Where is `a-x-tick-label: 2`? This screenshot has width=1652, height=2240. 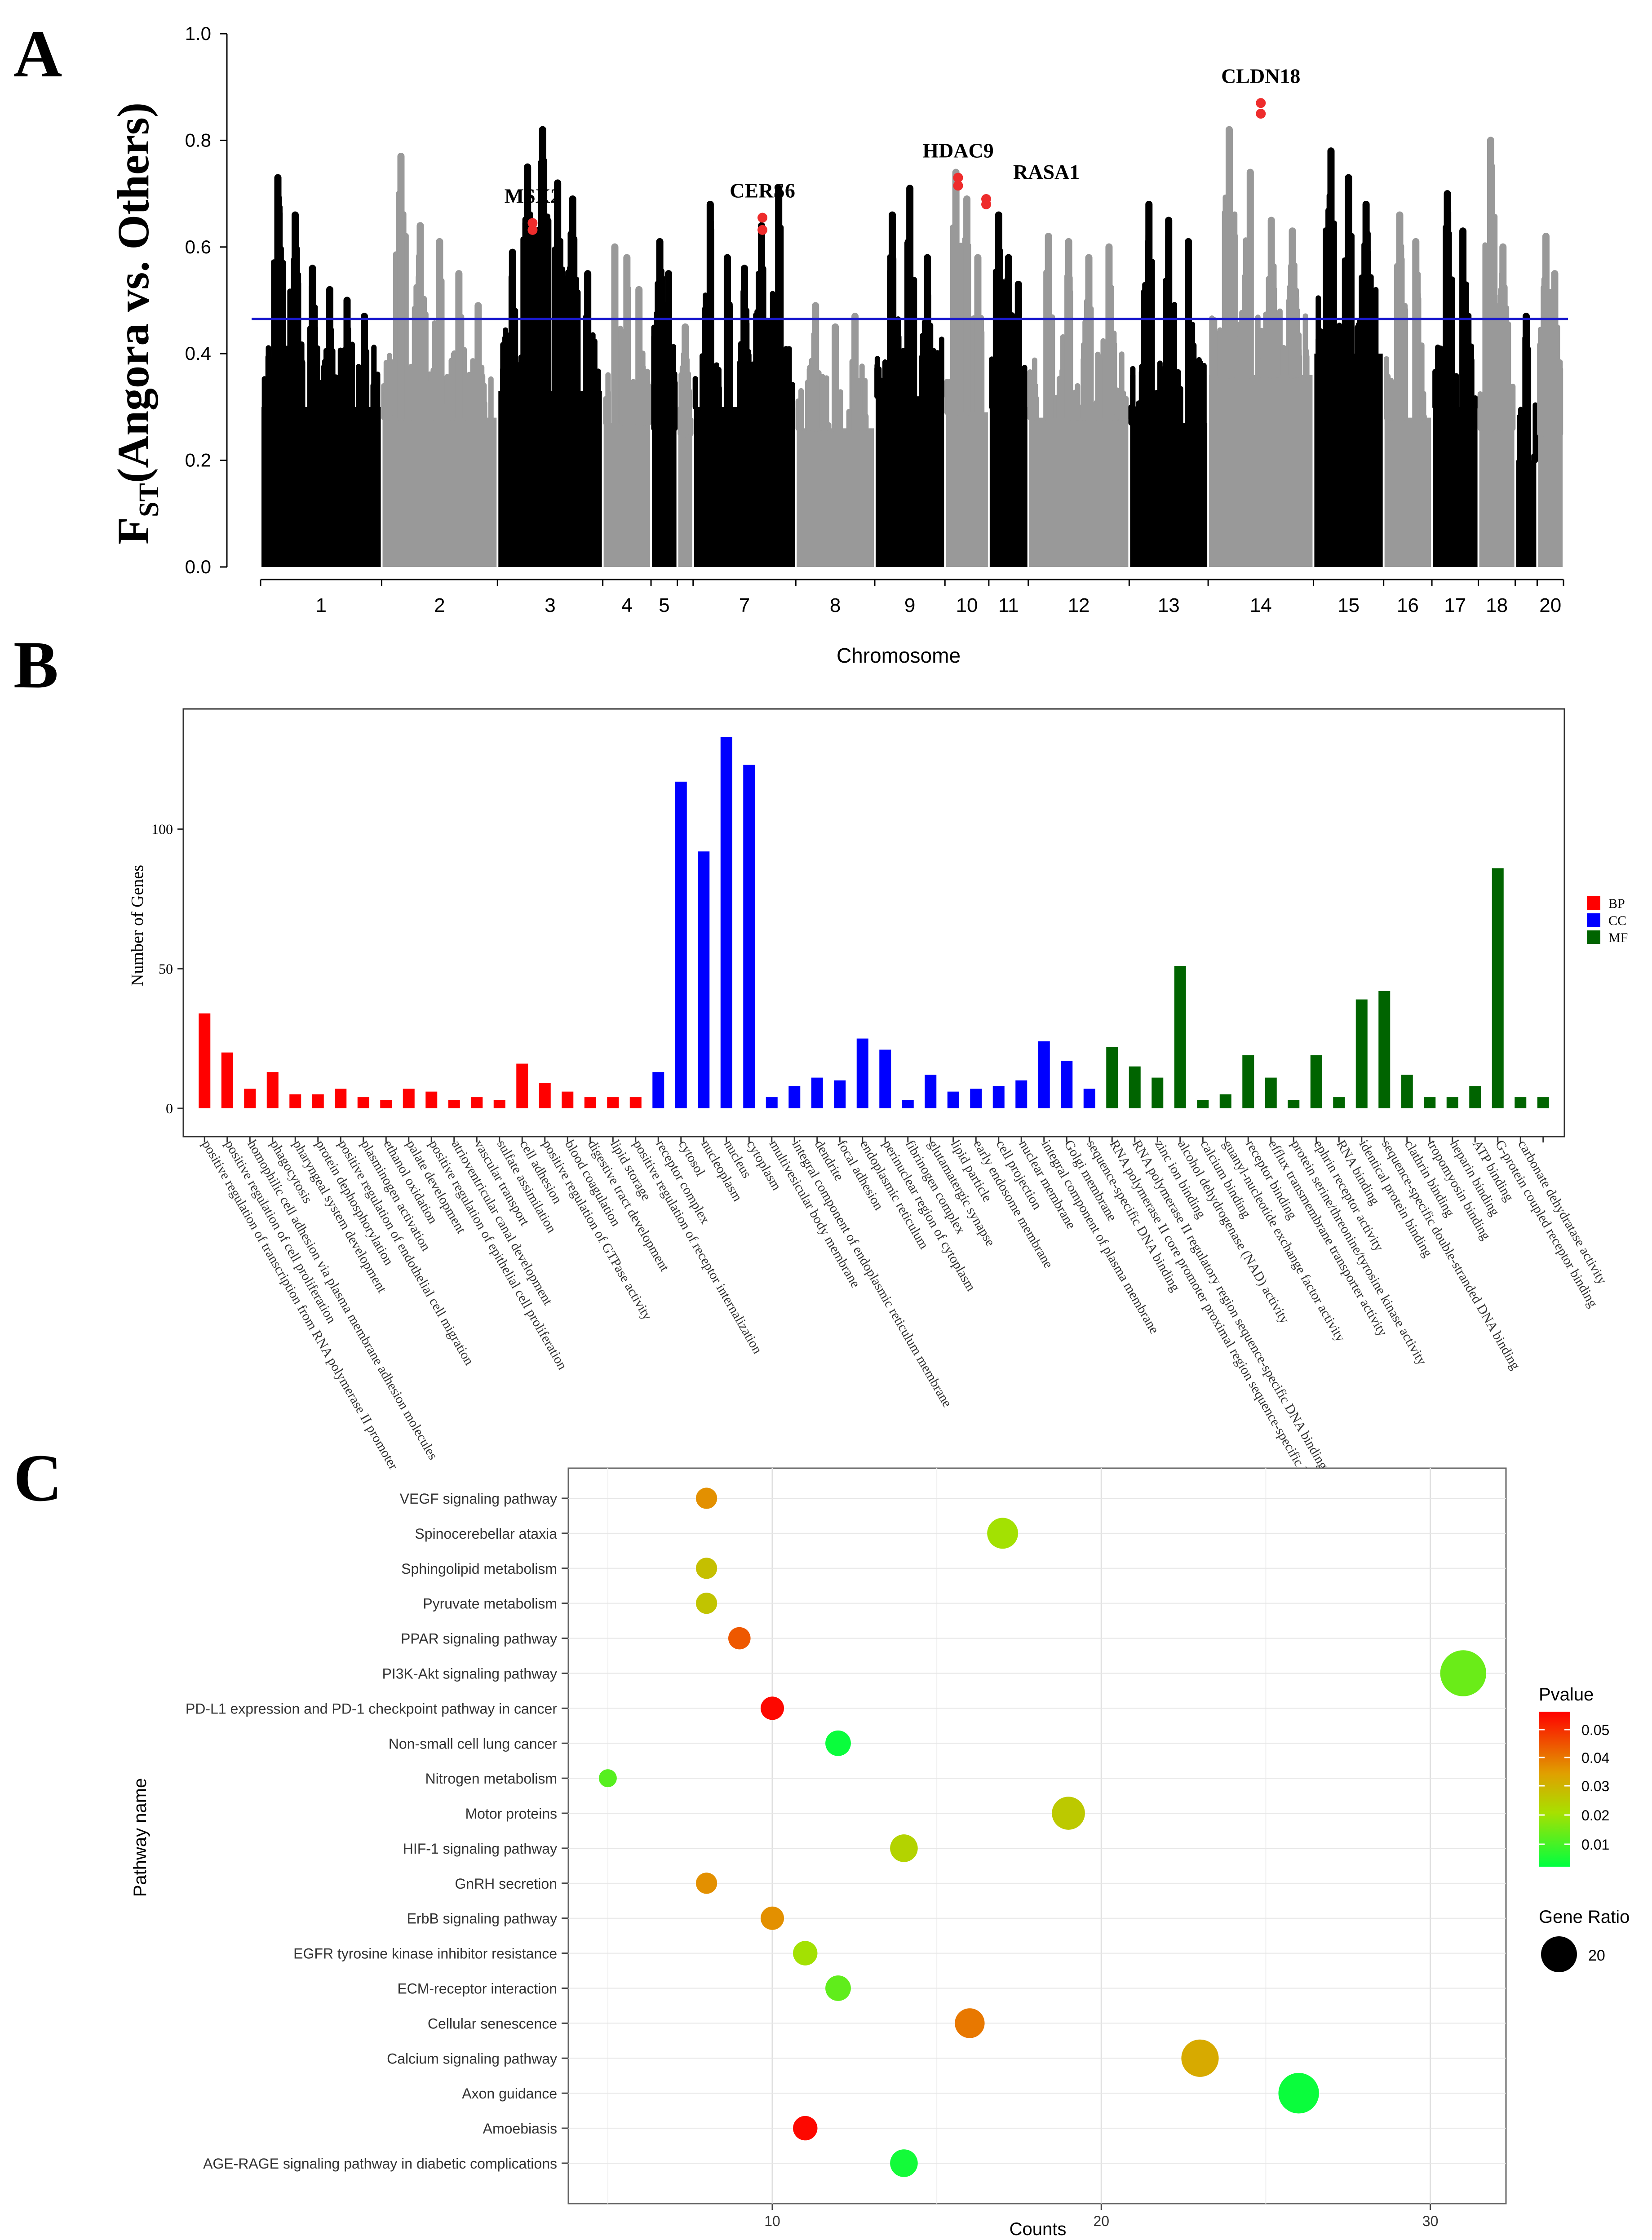
a-x-tick-label: 2 is located at coordinates (440, 605).